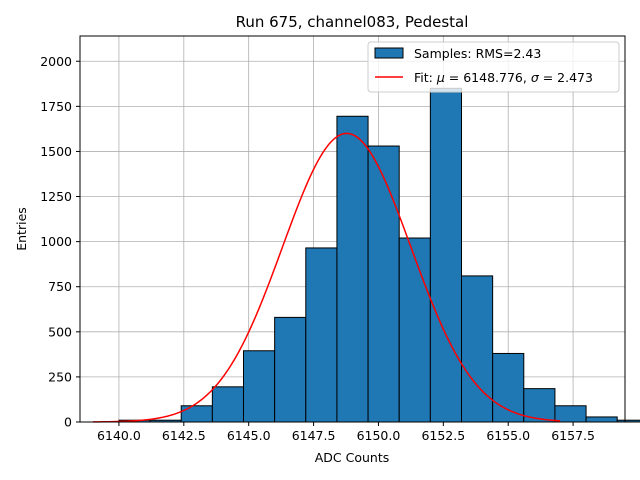  What do you see at coordinates (379, 435) in the screenshot?
I see `x-tick-label: 6150.0` at bounding box center [379, 435].